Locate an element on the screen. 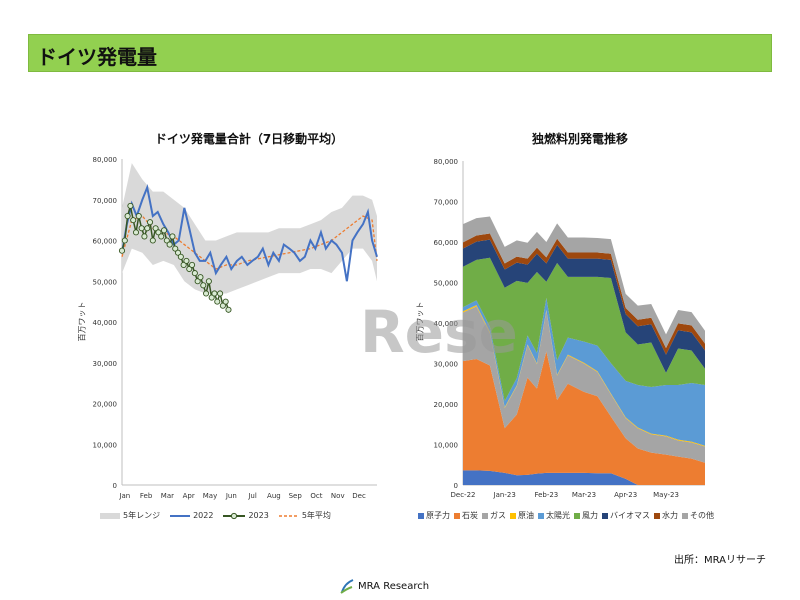 This screenshot has width=800, height=600. legend-item-fuel-7: バイオマス is located at coordinates (626, 515).